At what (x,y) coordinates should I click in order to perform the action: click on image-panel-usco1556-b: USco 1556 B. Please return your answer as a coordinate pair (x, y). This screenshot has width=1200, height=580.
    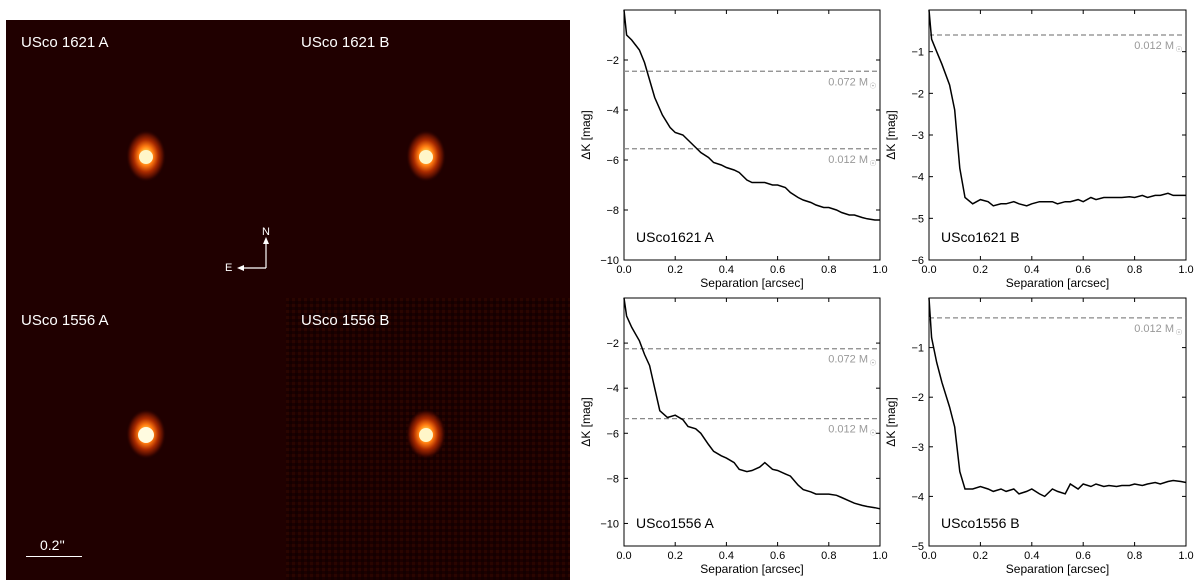
    Looking at the image, I should click on (428, 439).